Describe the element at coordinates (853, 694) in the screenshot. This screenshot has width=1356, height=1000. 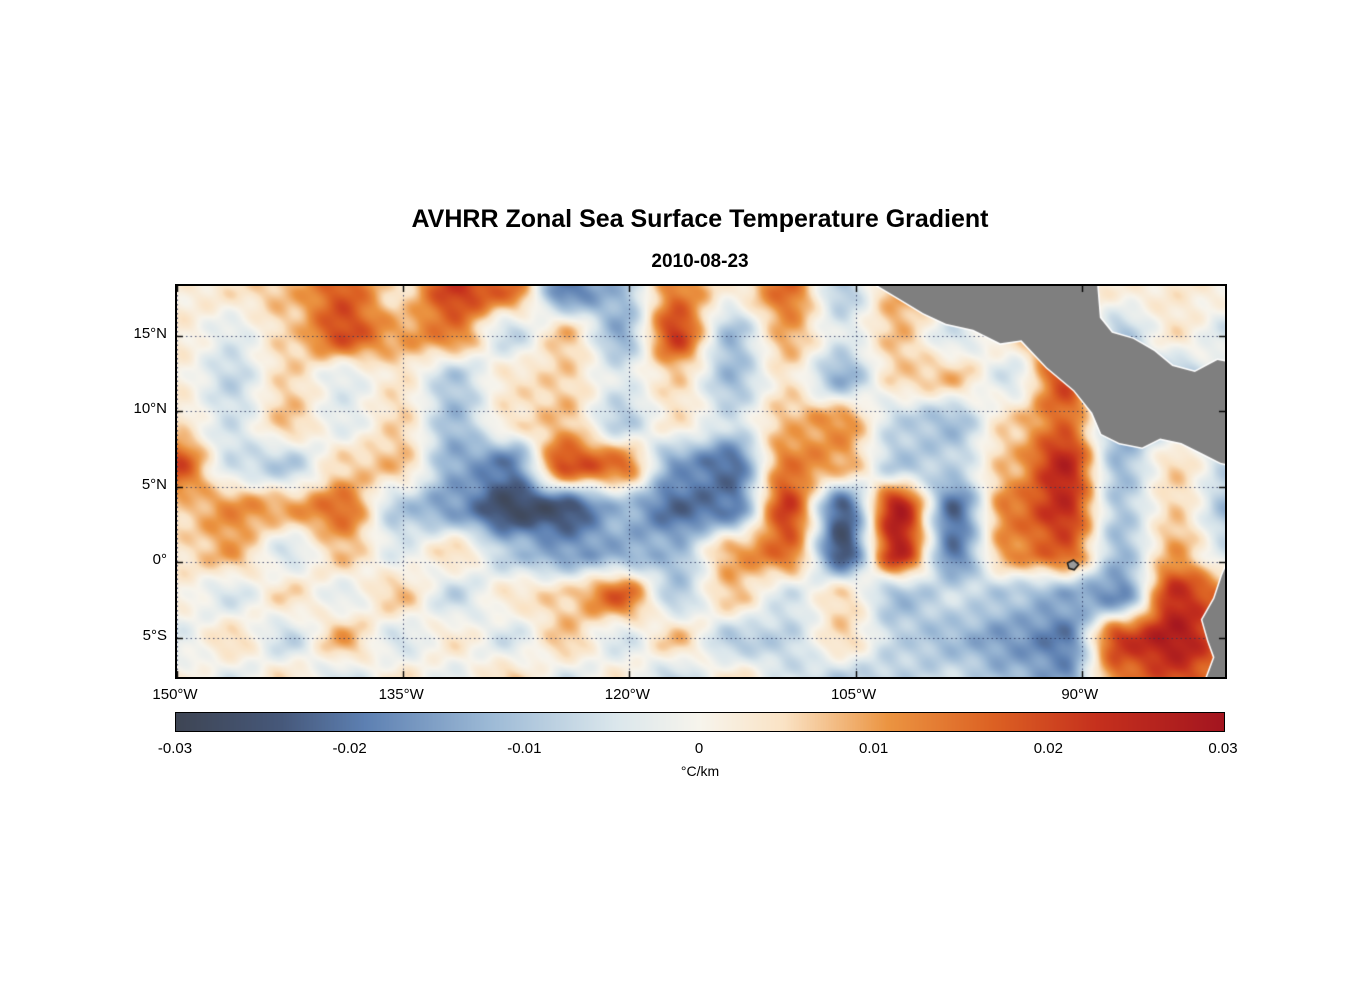
I see `x-axis-tick-label: 105°W` at that location.